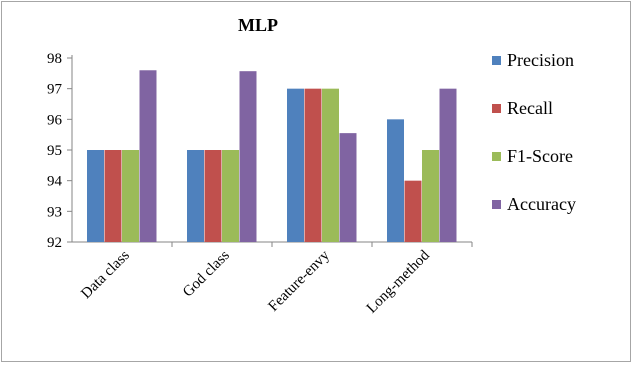  I want to click on legend-label: Recall, so click(530, 108).